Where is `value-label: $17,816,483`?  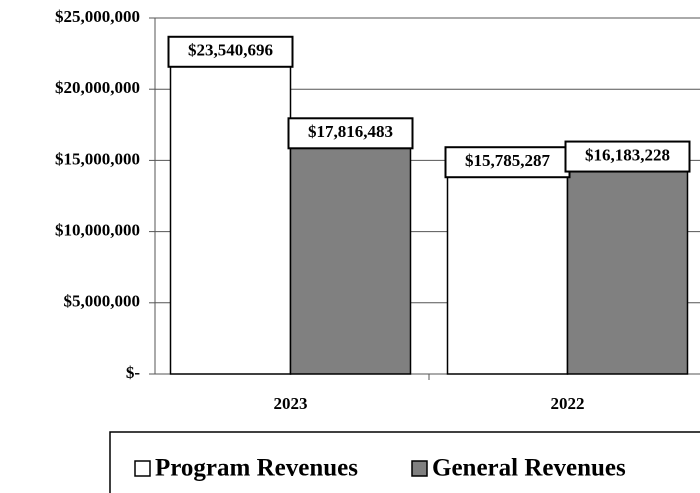 value-label: $17,816,483 is located at coordinates (350, 131).